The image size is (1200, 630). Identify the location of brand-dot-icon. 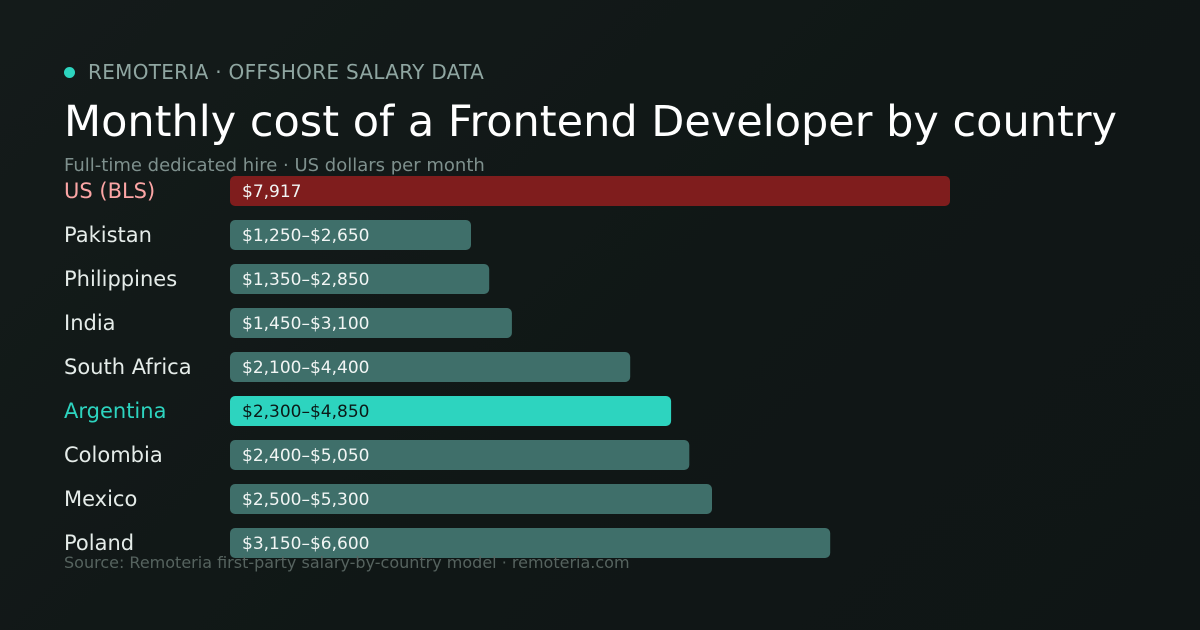
(69, 72).